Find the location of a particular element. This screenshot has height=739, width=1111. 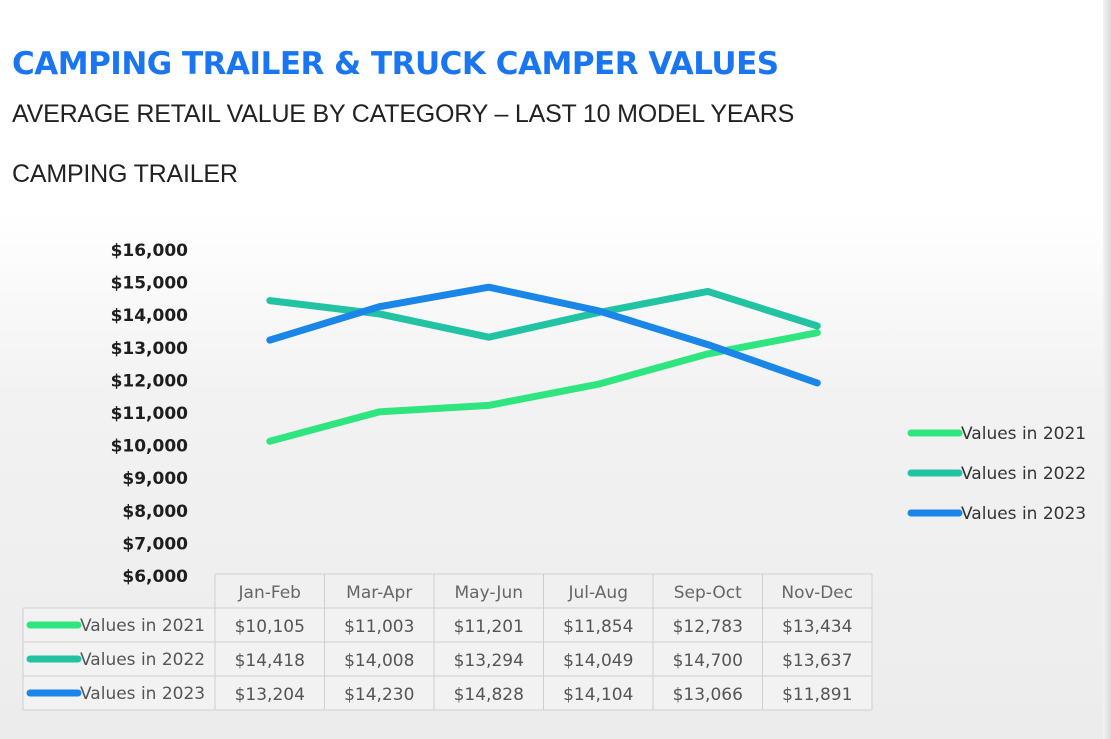

x-tick-label: Jan-Feb is located at coordinates (269, 593).